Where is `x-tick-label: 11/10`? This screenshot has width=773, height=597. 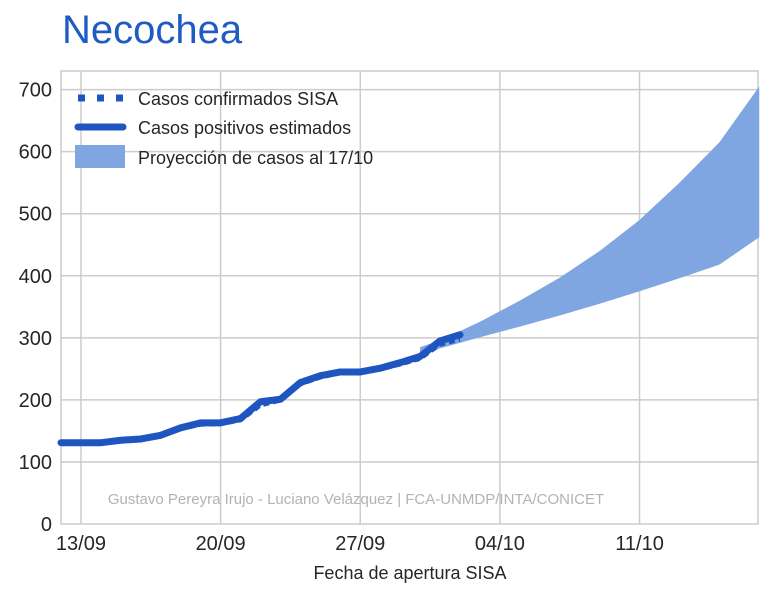
x-tick-label: 11/10 is located at coordinates (639, 544).